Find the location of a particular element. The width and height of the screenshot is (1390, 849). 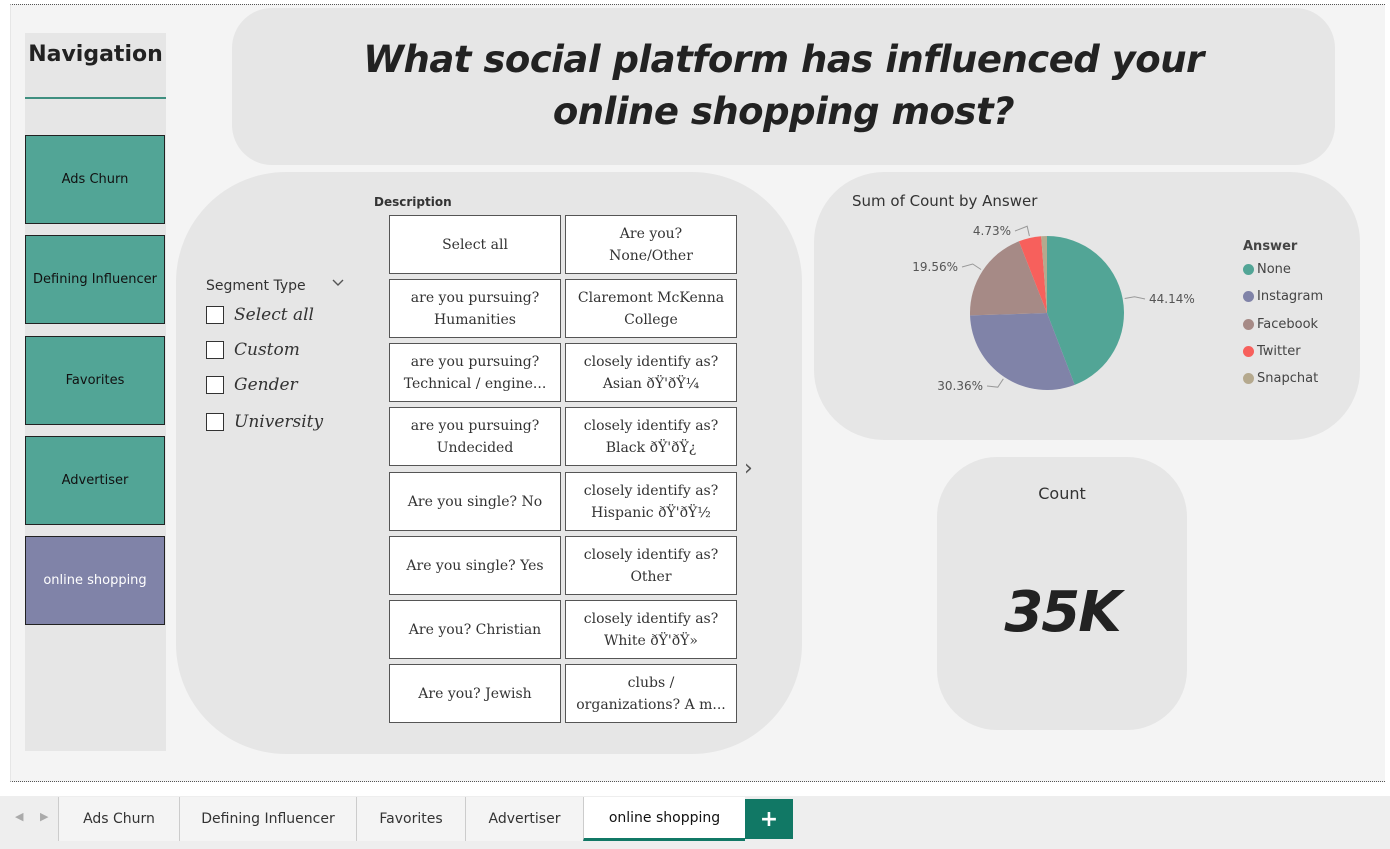

legend-label: Snapchat is located at coordinates (1288, 378).